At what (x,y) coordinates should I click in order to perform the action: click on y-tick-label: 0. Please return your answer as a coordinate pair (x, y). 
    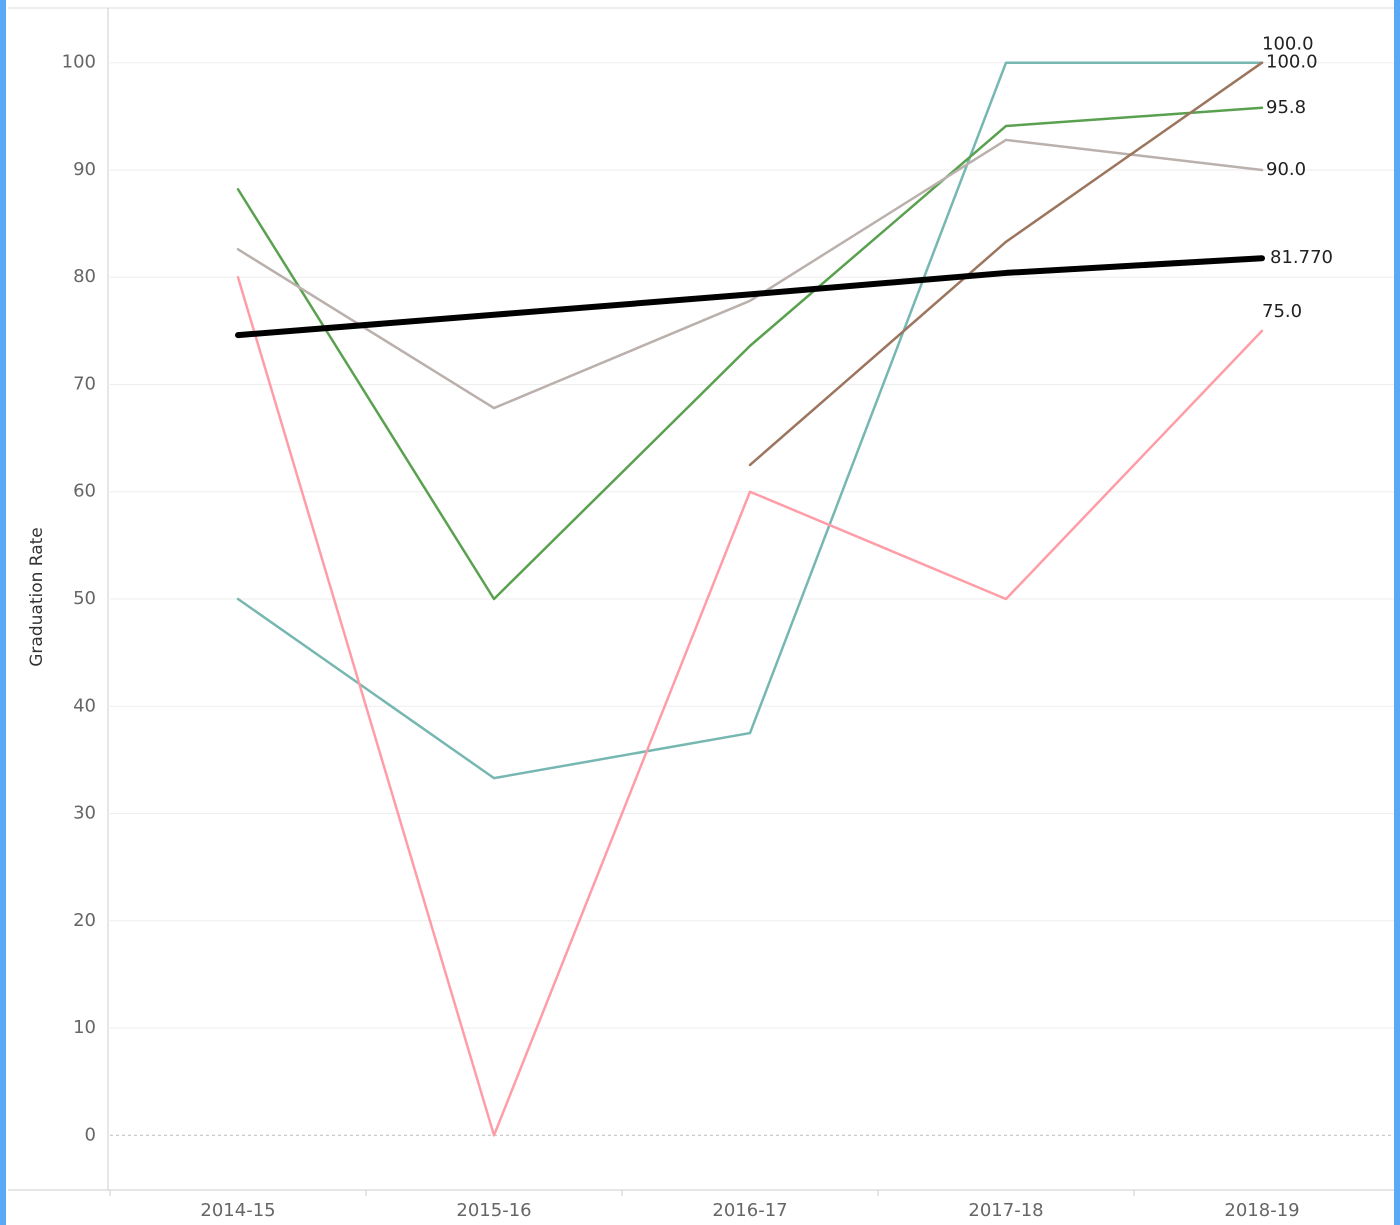
    Looking at the image, I should click on (90, 1134).